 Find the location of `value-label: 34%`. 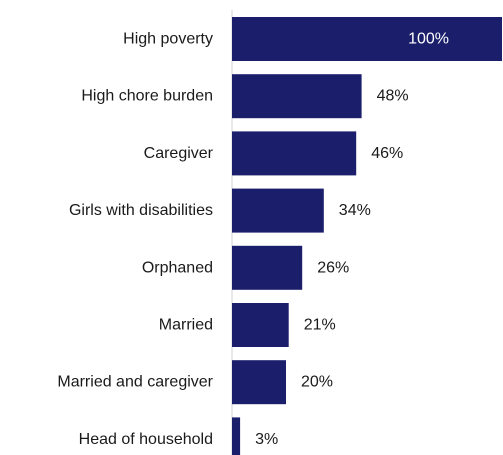

value-label: 34% is located at coordinates (355, 210).